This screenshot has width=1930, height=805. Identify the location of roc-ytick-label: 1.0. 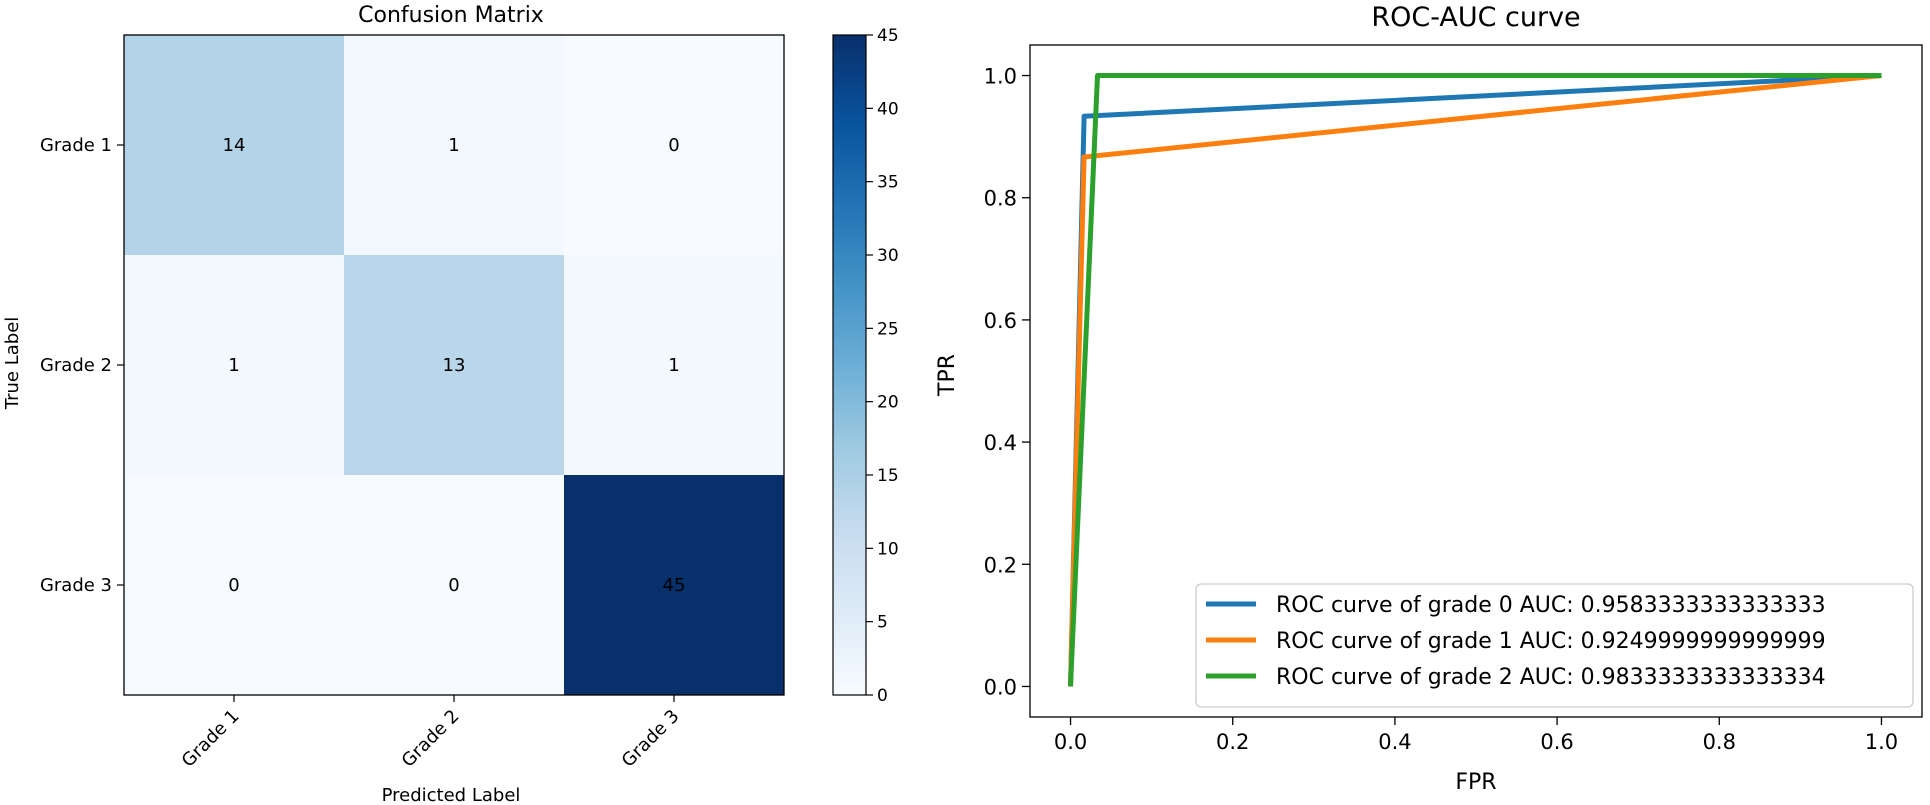
(1000, 77).